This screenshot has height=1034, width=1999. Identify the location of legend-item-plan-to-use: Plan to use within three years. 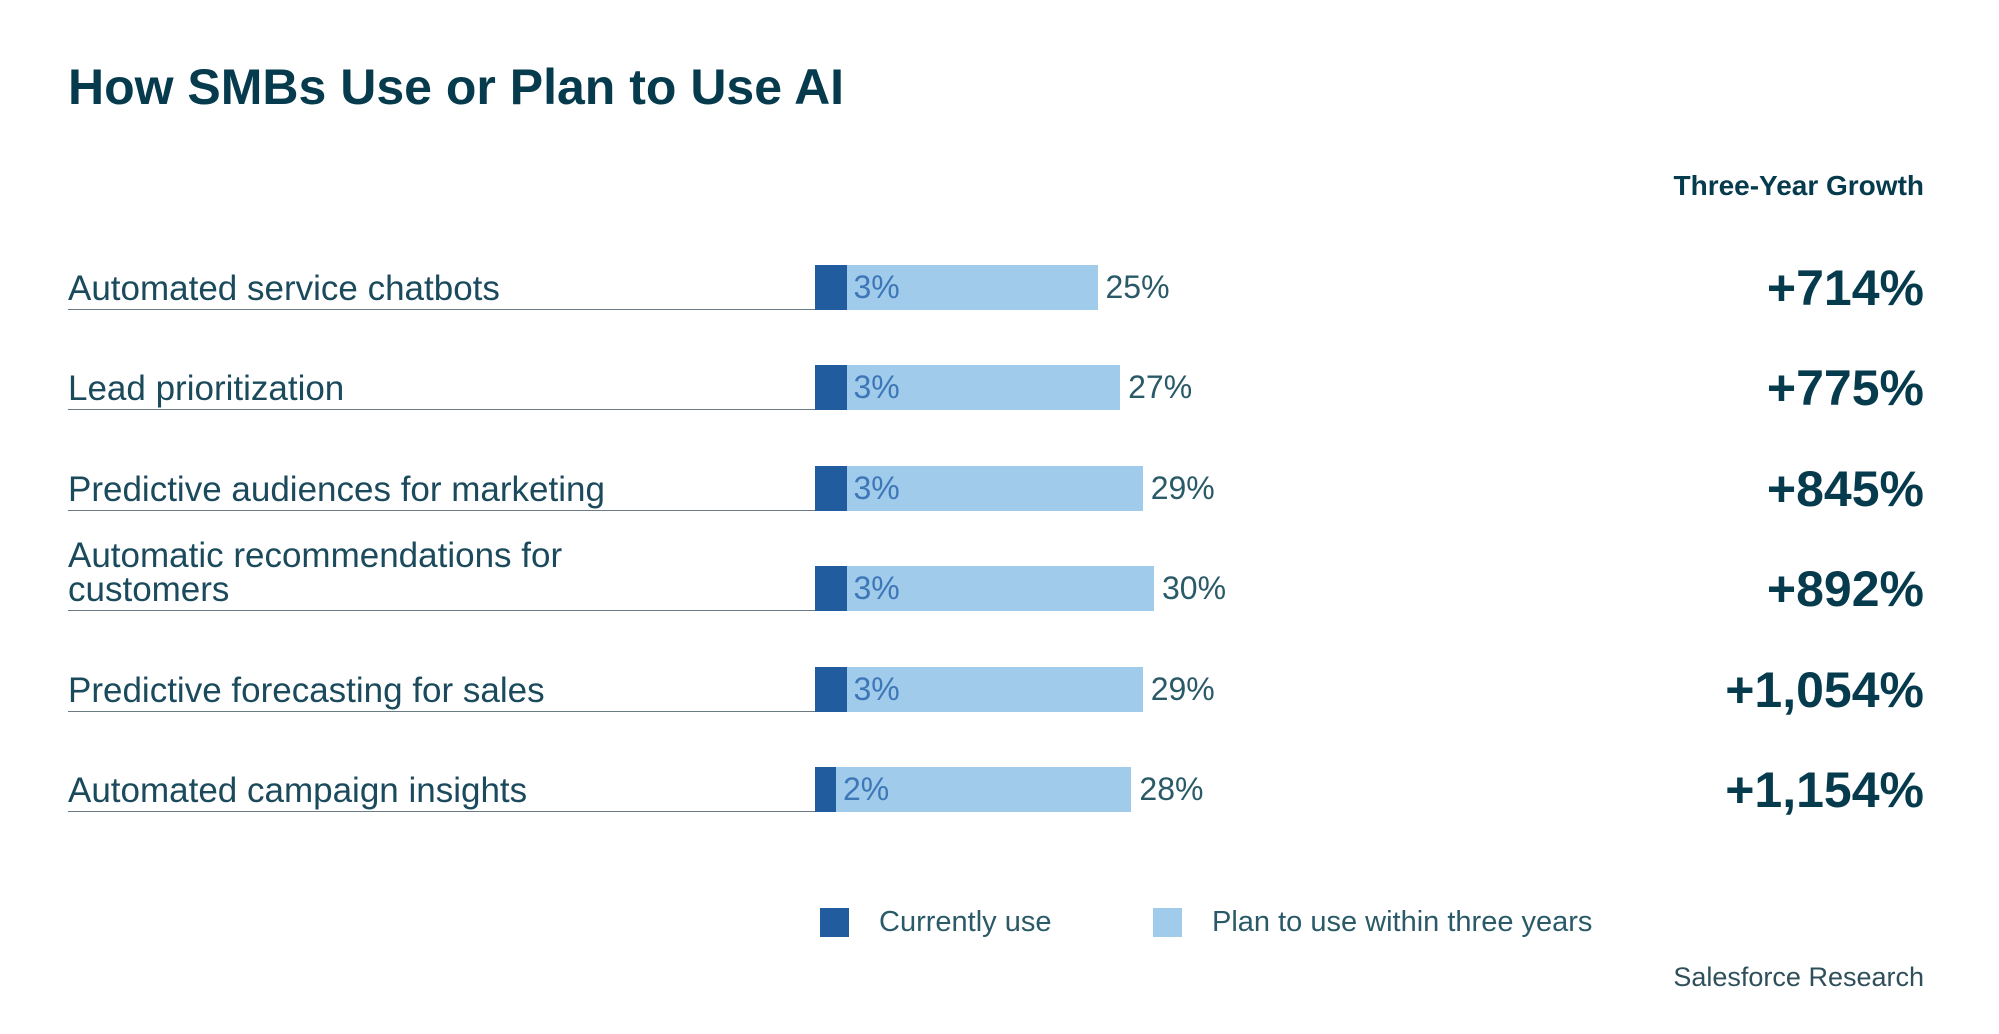
(1372, 922).